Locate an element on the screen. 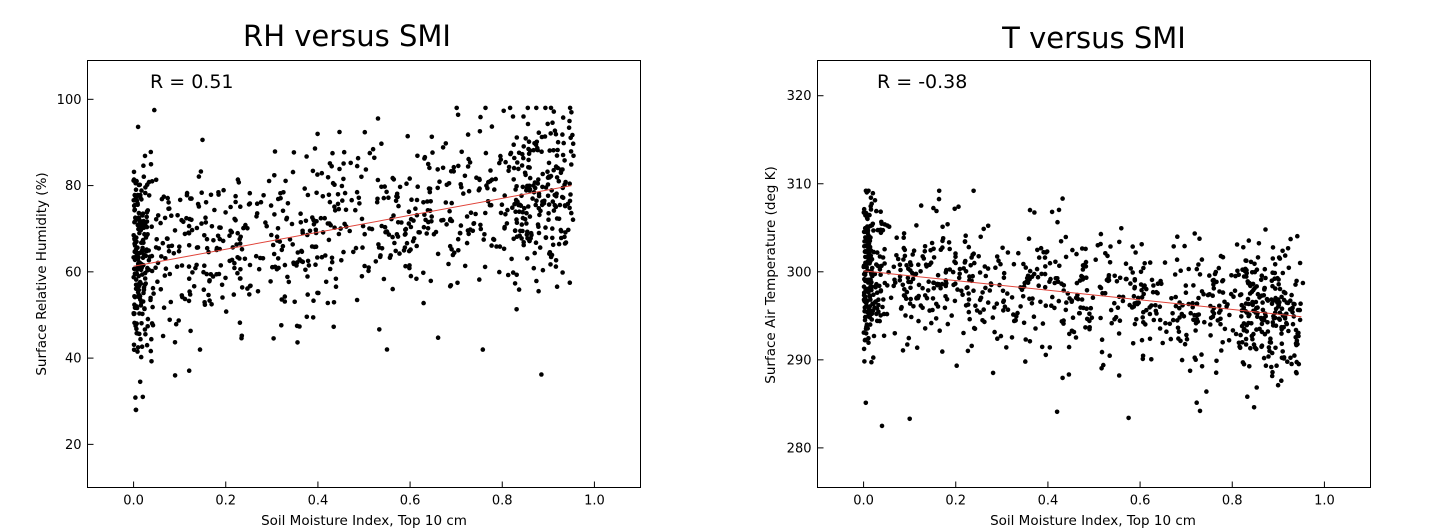 The image size is (1446, 530). y-tick-label: 300 is located at coordinates (799, 272).